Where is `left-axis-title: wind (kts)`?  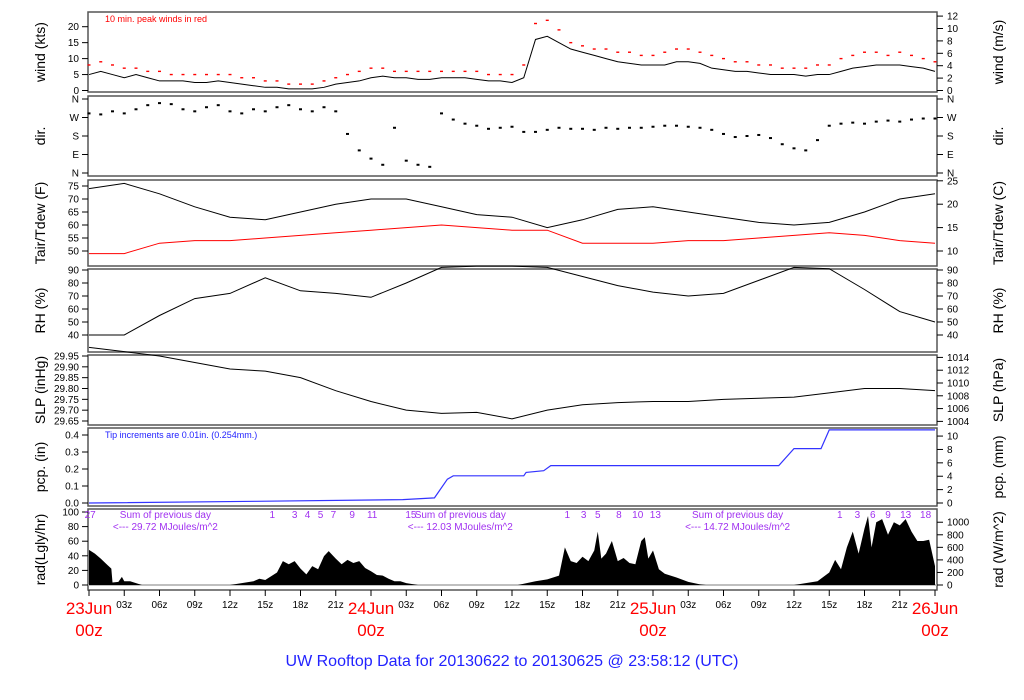 left-axis-title: wind (kts) is located at coordinates (40, 52).